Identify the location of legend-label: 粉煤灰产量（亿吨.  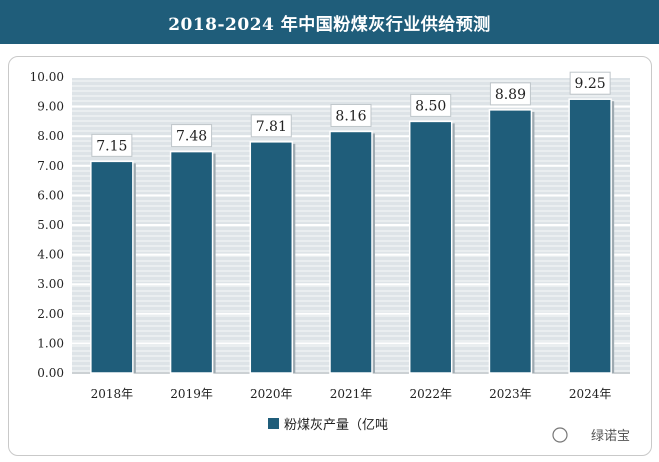
(336, 425).